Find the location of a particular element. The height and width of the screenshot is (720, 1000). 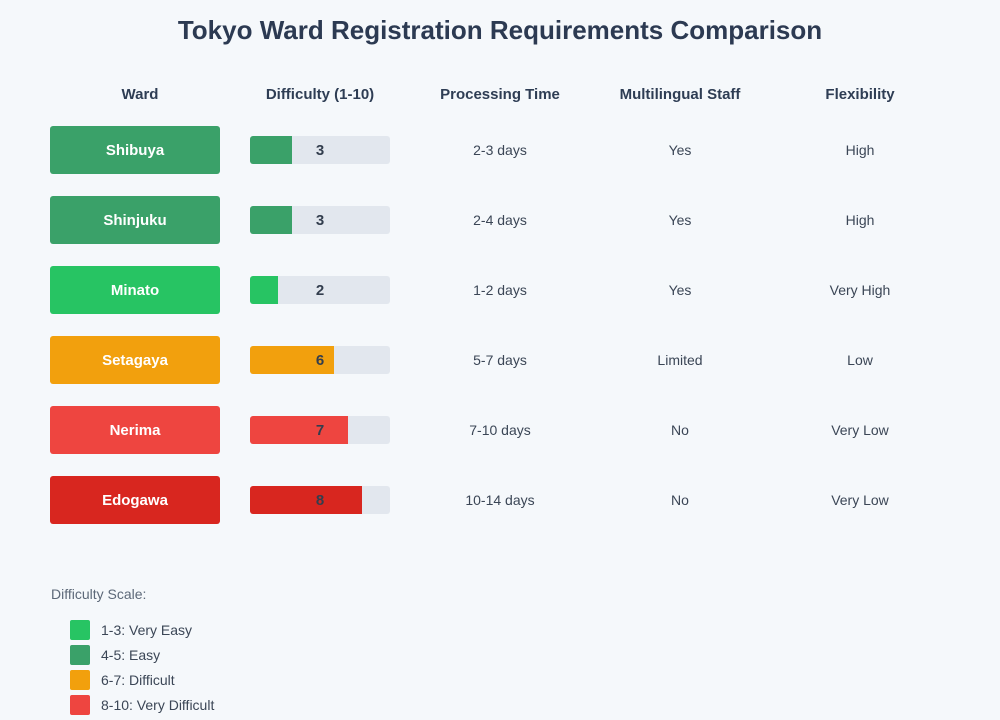

table-row: Shibuya 3 2-3 days Yes High is located at coordinates (500, 150).